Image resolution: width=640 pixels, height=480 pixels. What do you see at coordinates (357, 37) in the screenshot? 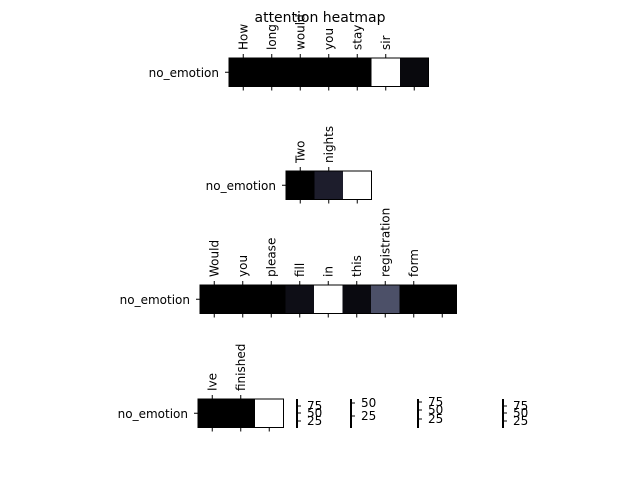
I see `token-label: stay` at bounding box center [357, 37].